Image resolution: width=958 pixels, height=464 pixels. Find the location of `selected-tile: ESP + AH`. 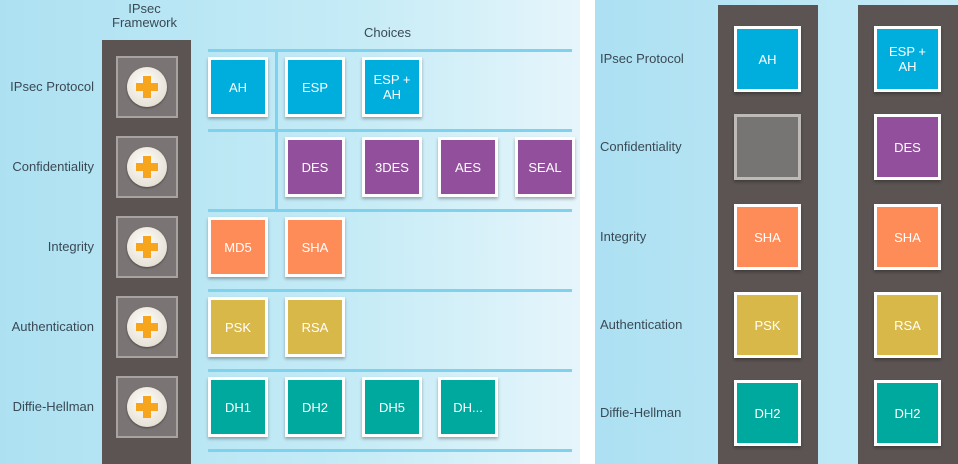

selected-tile: ESP + AH is located at coordinates (907, 59).